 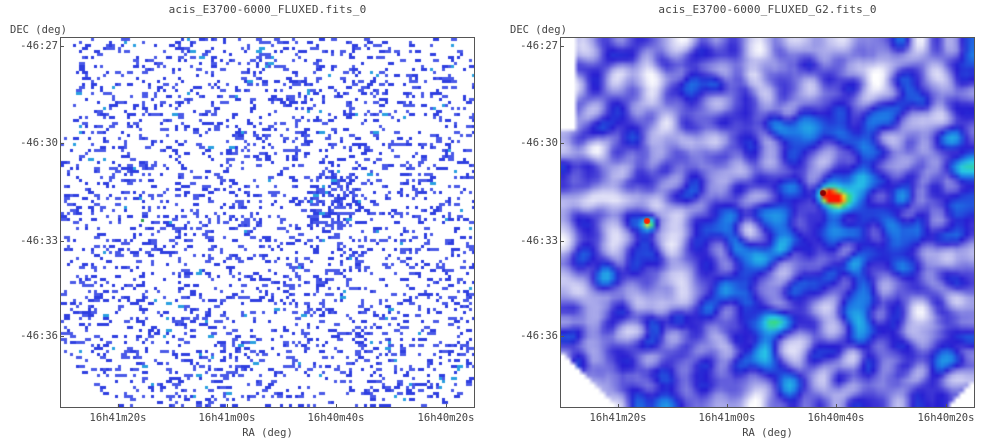 I want to click on image-title: acis_E3700-6000_FLUXED.fits_0, so click(x=267, y=9).